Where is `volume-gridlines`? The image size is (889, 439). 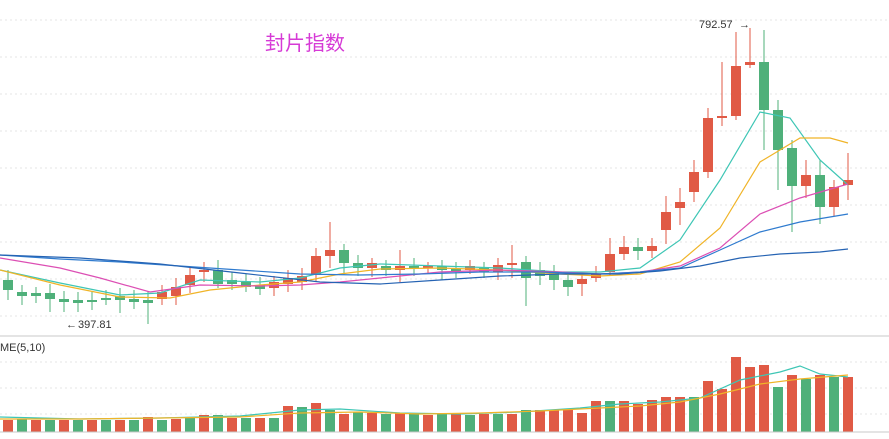
volume-gridlines is located at coordinates (444, 388).